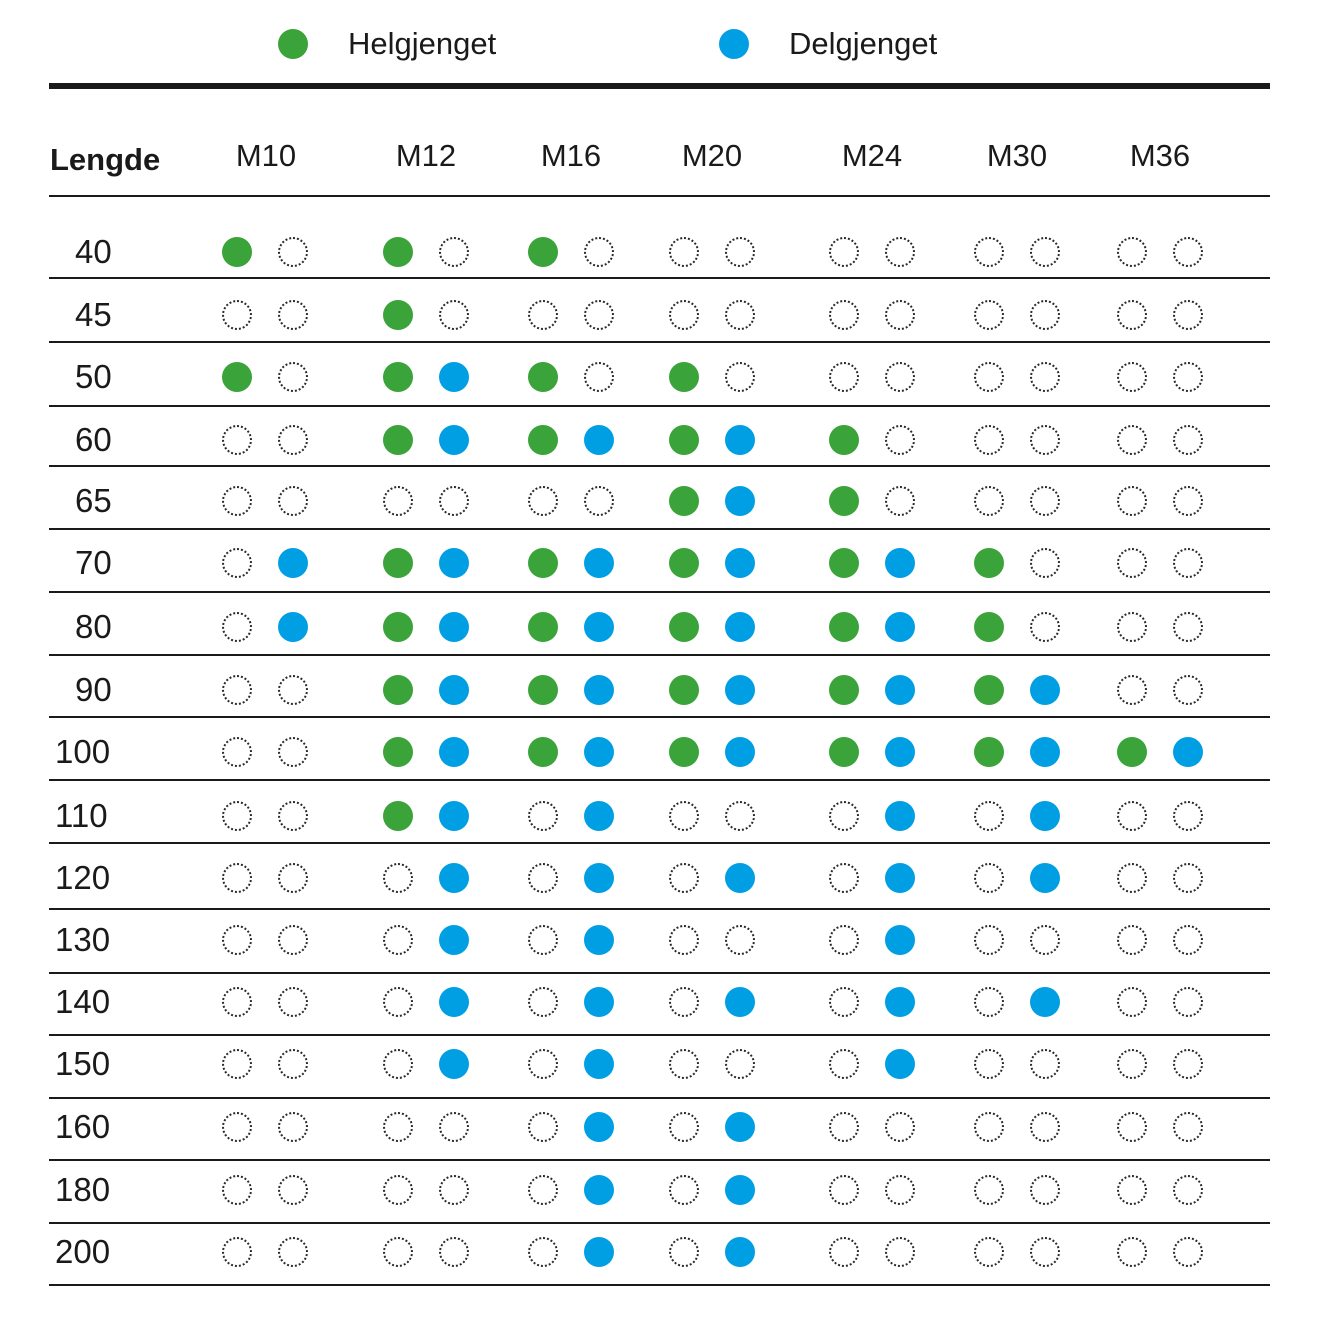  Describe the element at coordinates (93, 314) in the screenshot. I see `row-length-label: 45` at that location.